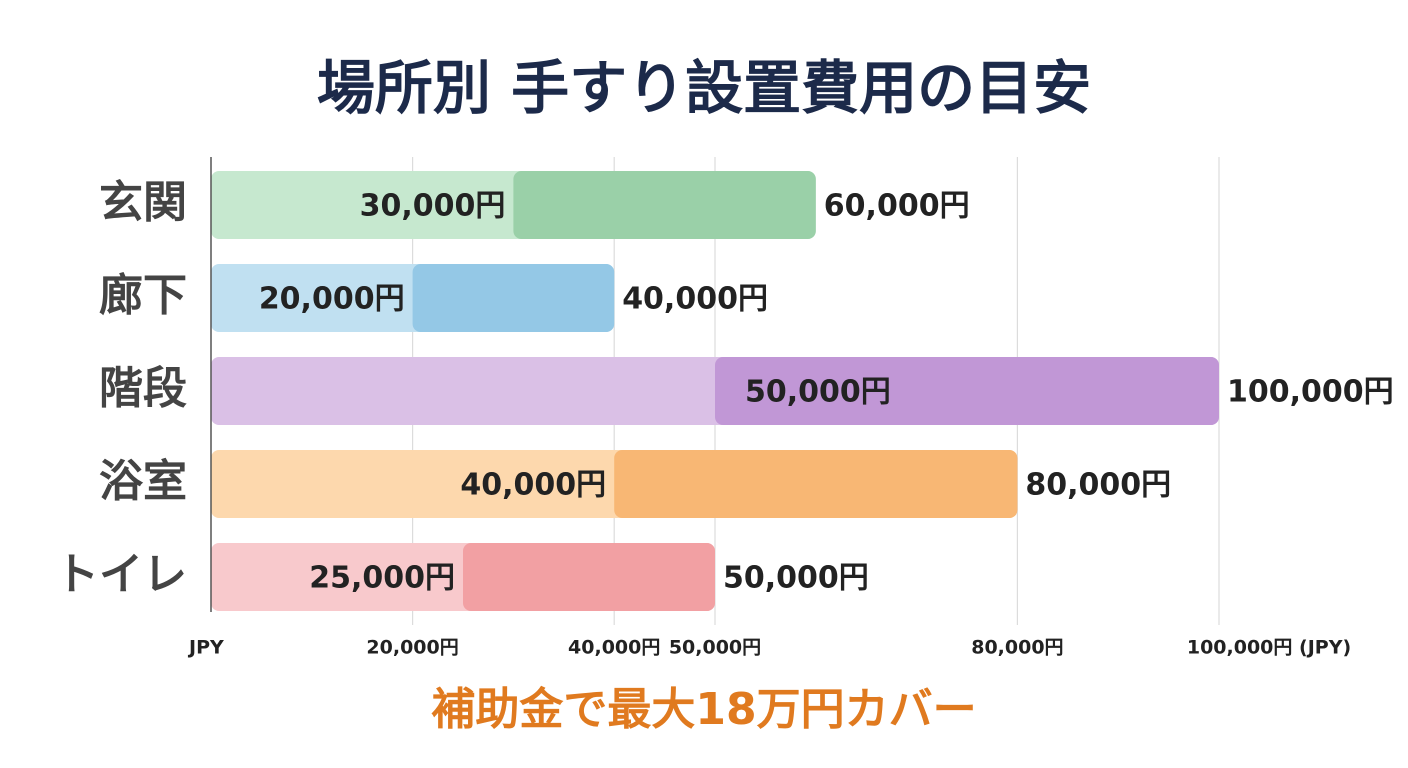 This screenshot has width=1408, height=768. Describe the element at coordinates (533, 485) in the screenshot. I see `value-label-low: 40,000円` at that location.